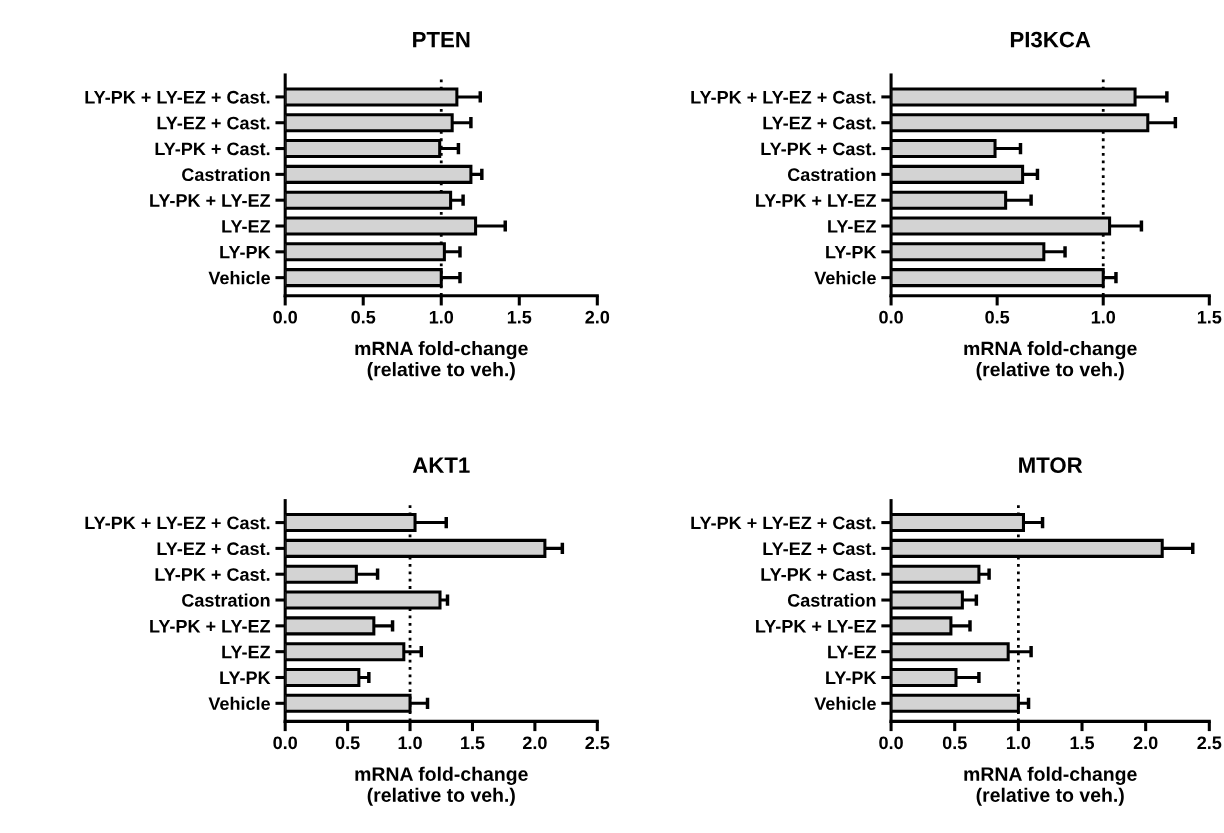 The height and width of the screenshot is (833, 1224). What do you see at coordinates (1051, 465) in the screenshot?
I see `chart-title: MTOR` at bounding box center [1051, 465].